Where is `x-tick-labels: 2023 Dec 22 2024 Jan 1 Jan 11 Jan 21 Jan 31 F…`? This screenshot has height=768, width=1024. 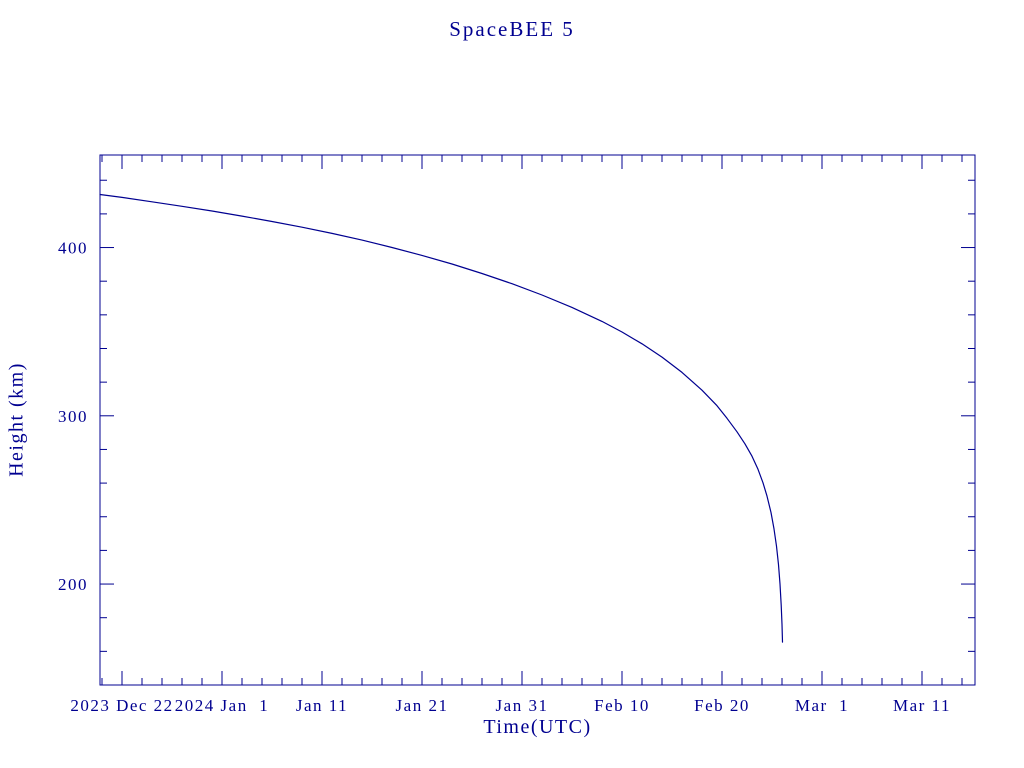
x-tick-labels: 2023 Dec 22 2024 Jan 1 Jan 11 Jan 21 Jan 31 F… is located at coordinates (510, 705).